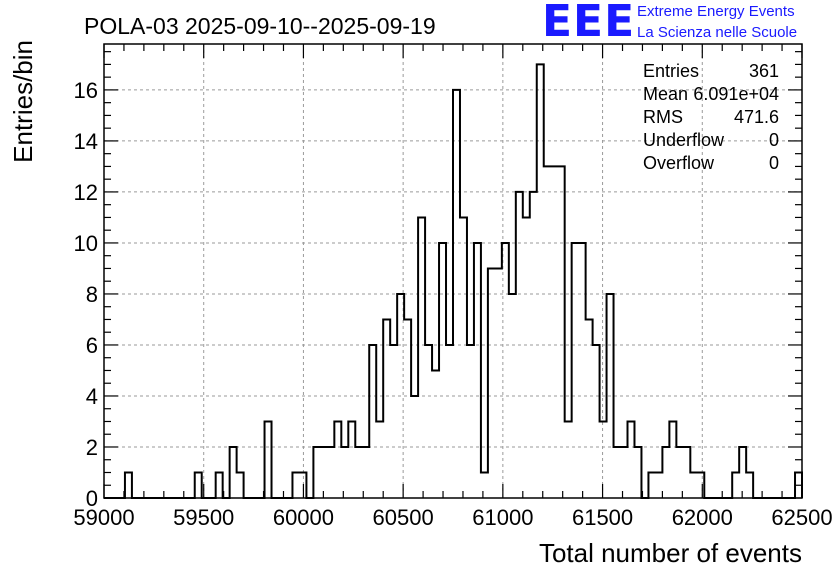 This screenshot has width=836, height=572. What do you see at coordinates (502, 517) in the screenshot?
I see `x-tick-label: 61000` at bounding box center [502, 517].